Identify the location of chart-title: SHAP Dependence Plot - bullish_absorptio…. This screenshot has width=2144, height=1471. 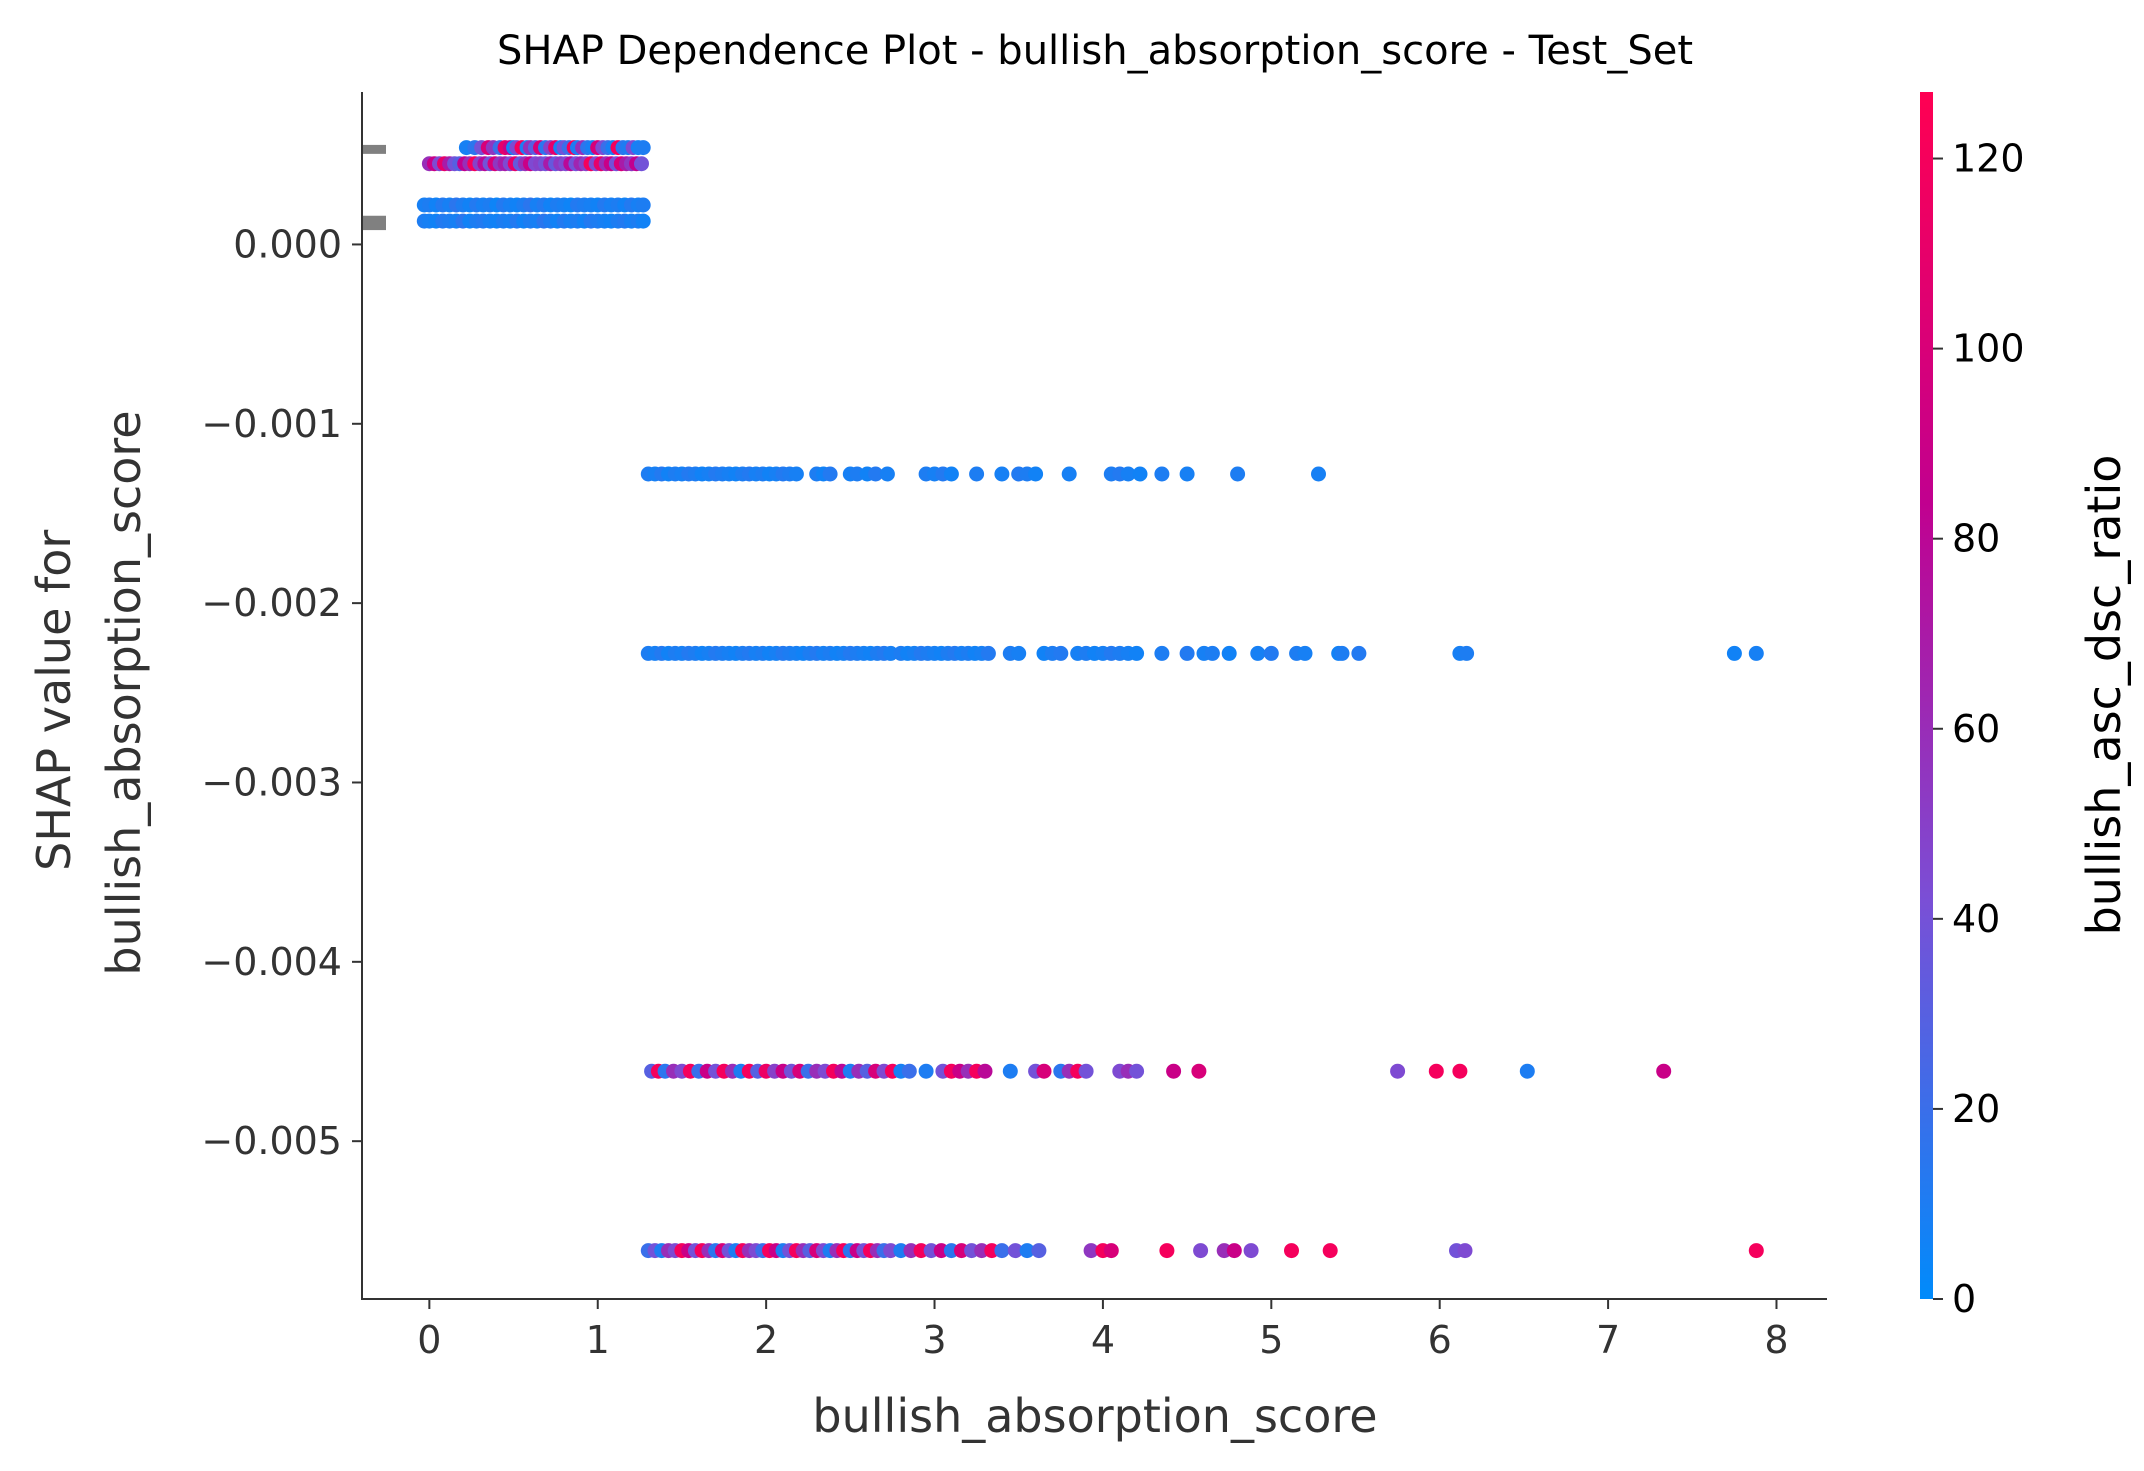
(1095, 51).